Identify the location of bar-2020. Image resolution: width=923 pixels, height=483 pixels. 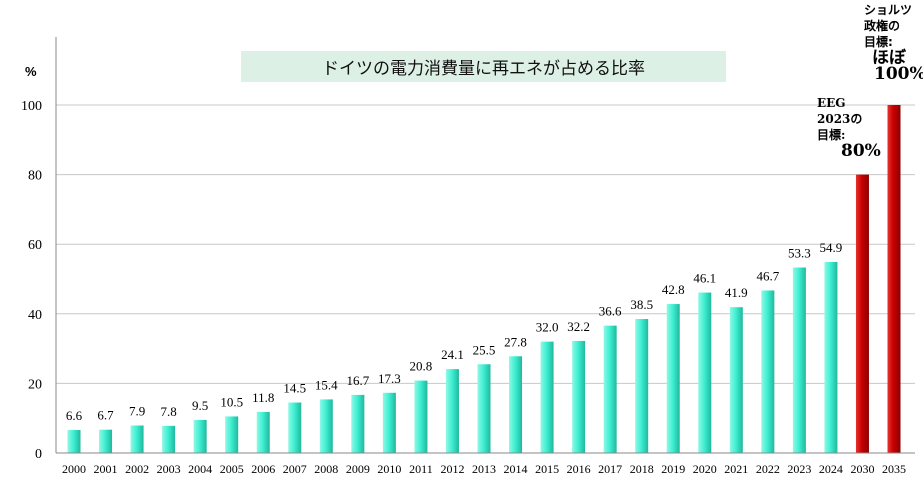
(705, 372).